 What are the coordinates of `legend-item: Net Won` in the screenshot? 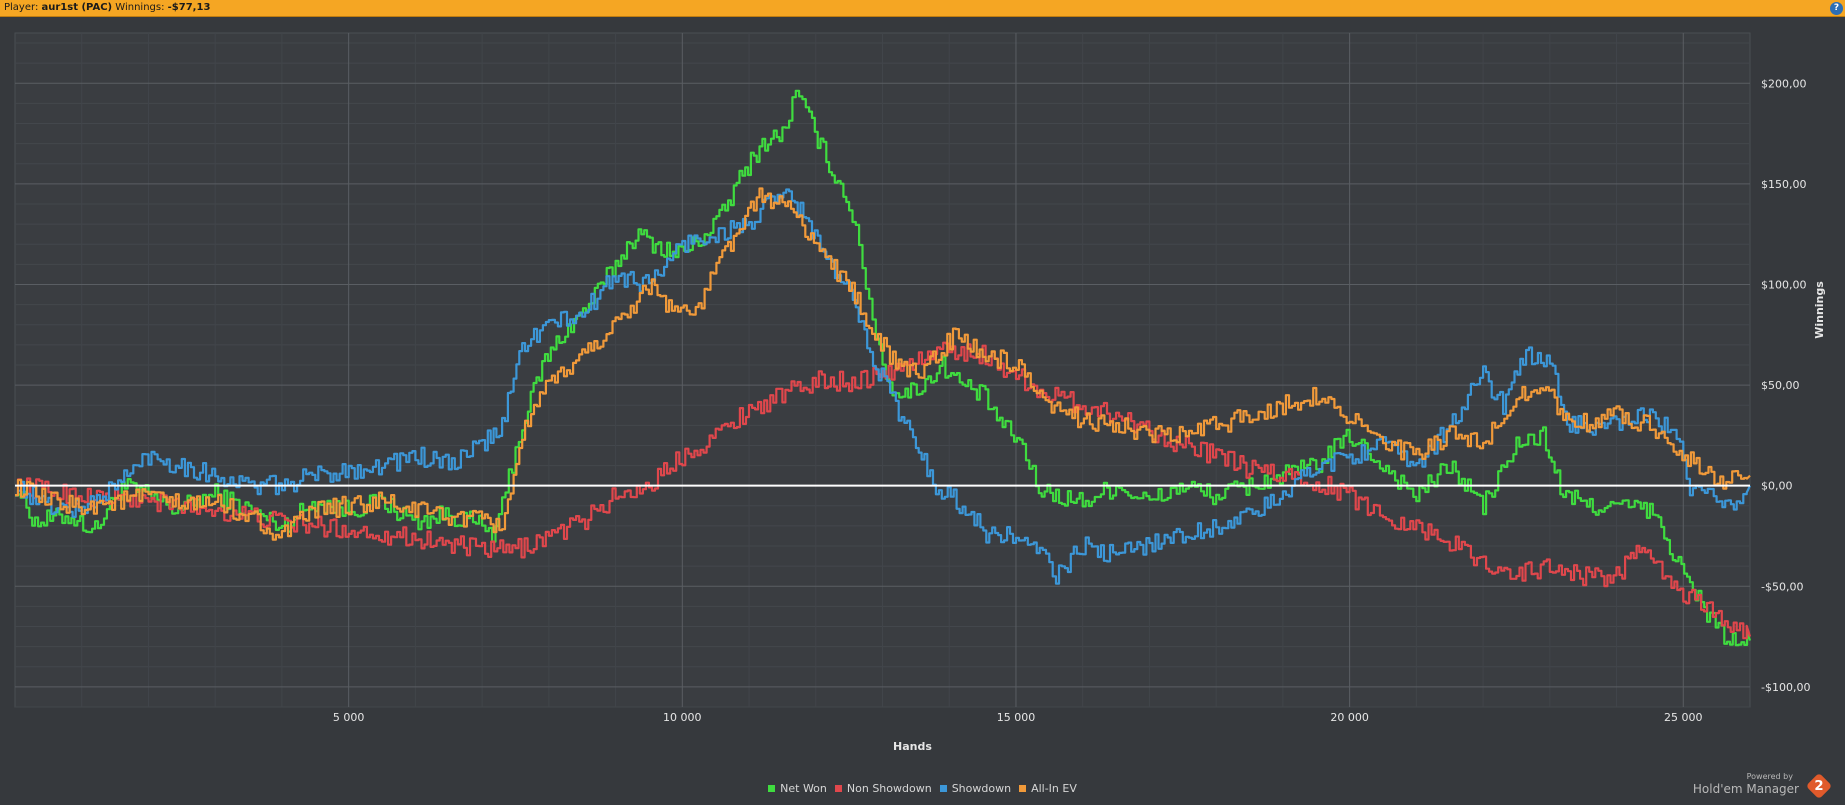 It's located at (797, 788).